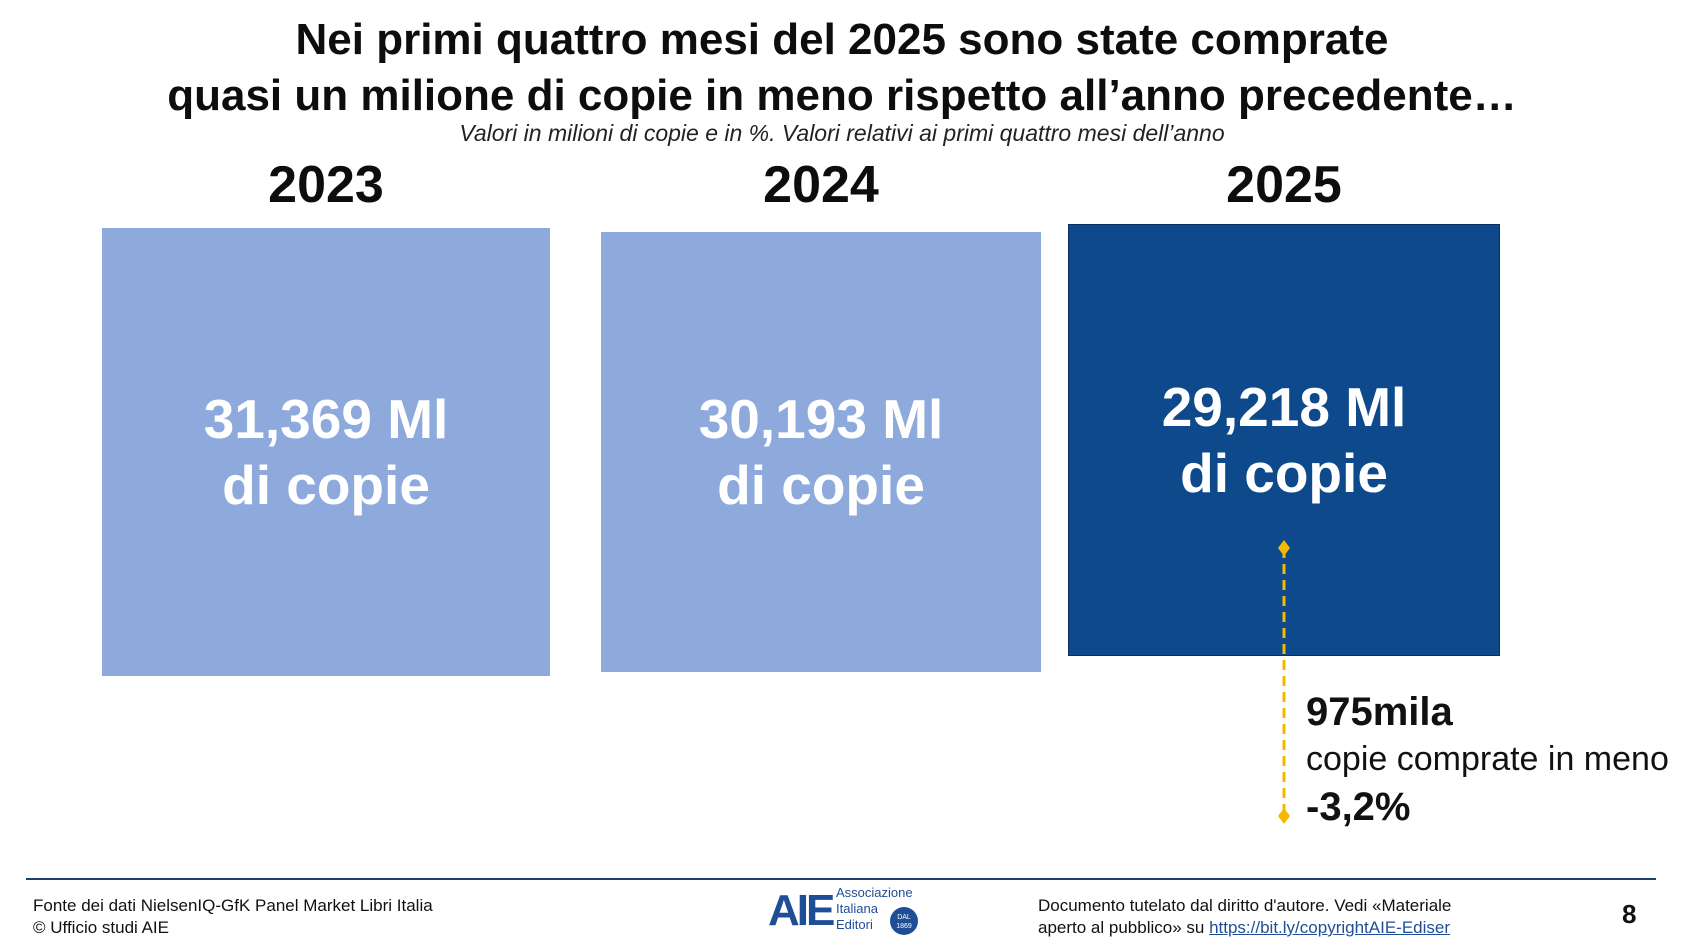 The image size is (1684, 939). Describe the element at coordinates (801, 910) in the screenshot. I see `logo-mark: AIE` at that location.